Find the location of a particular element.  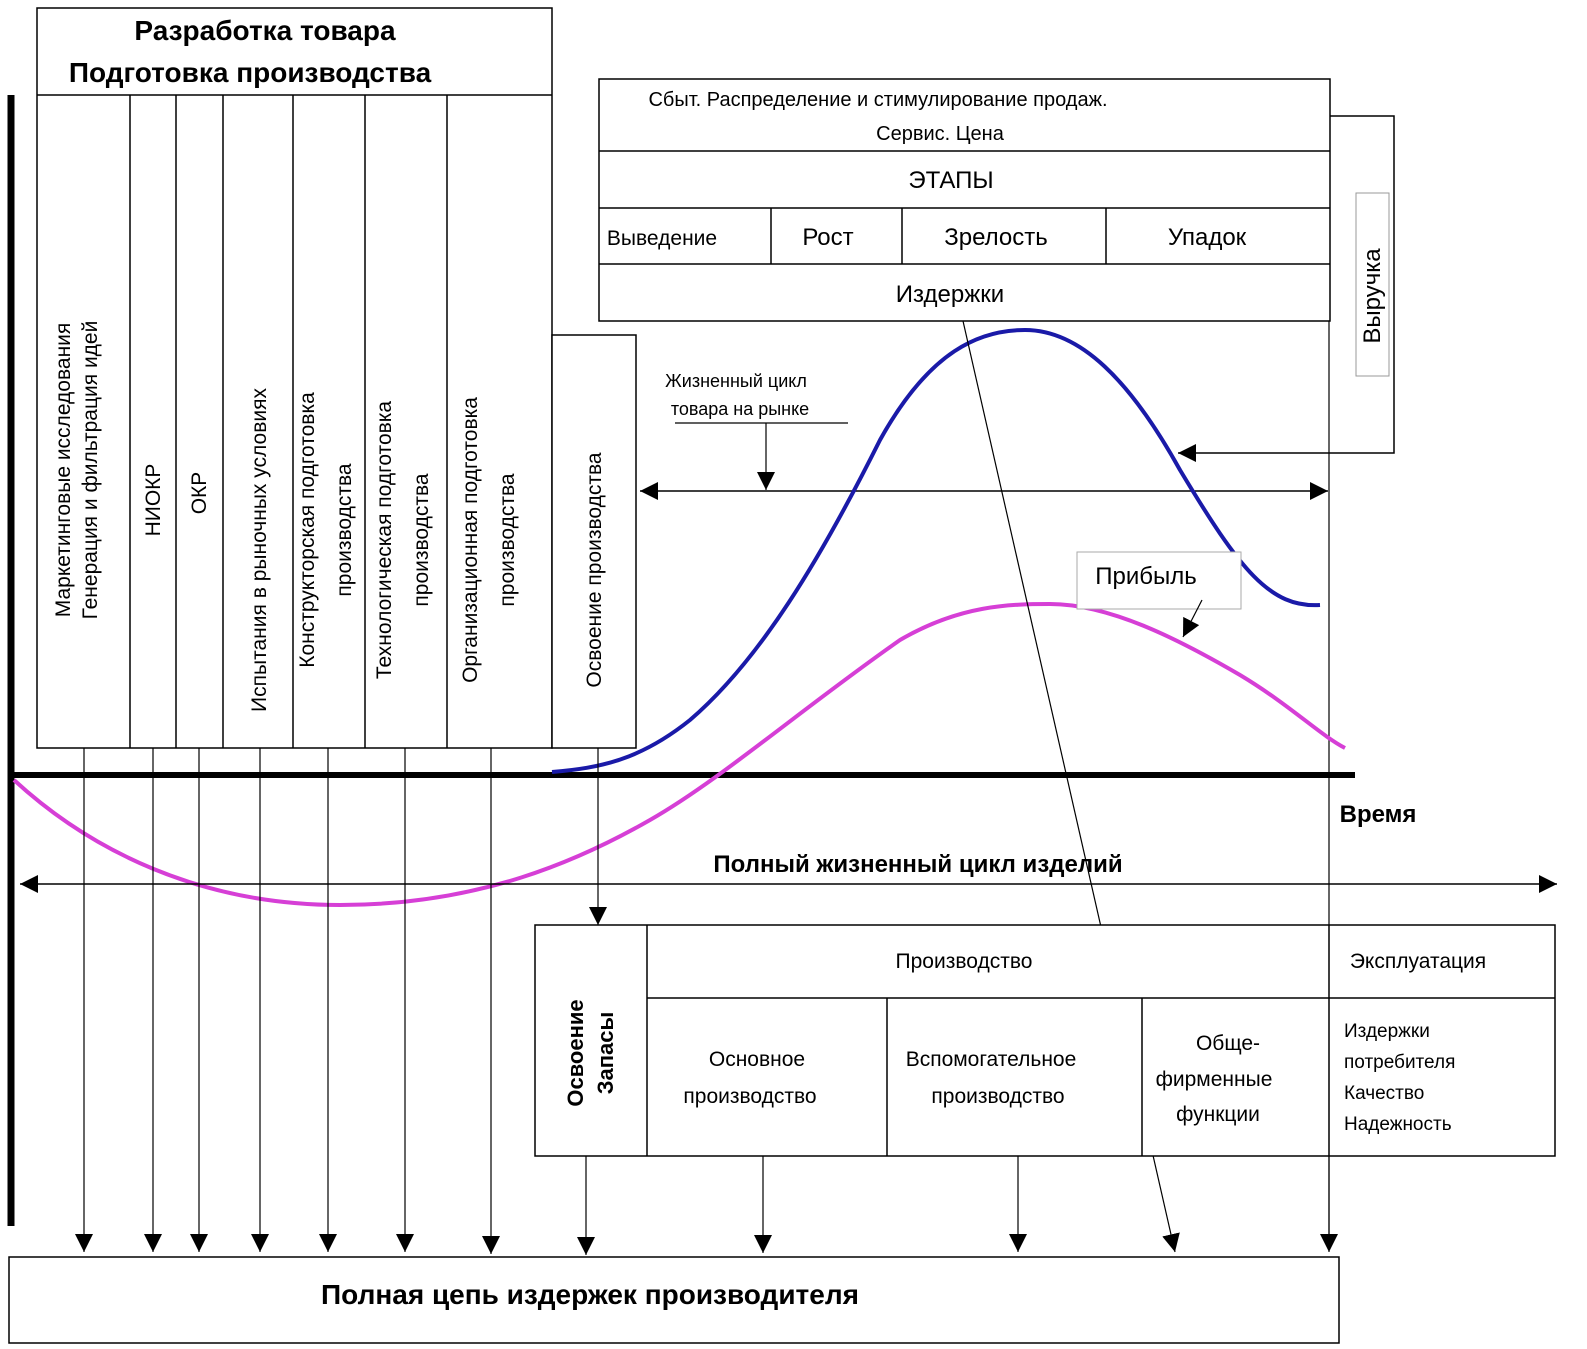

column-org-prep-2: производства is located at coordinates (507, 540).